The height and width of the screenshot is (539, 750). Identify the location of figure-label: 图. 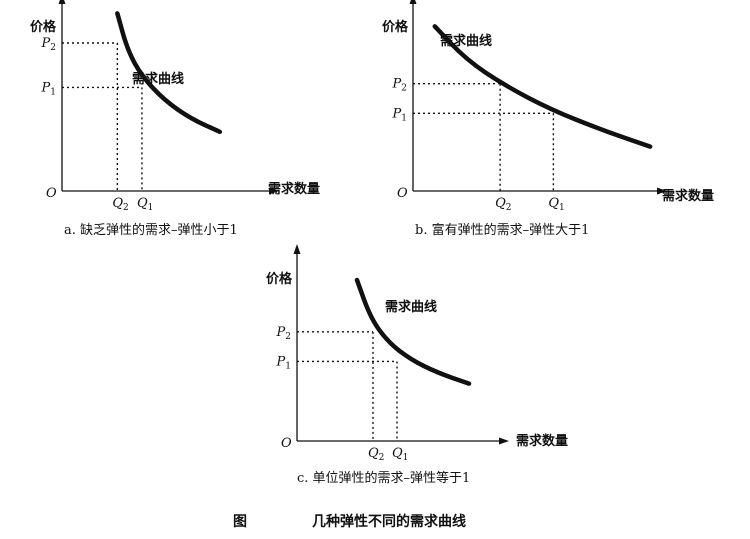
(240, 522).